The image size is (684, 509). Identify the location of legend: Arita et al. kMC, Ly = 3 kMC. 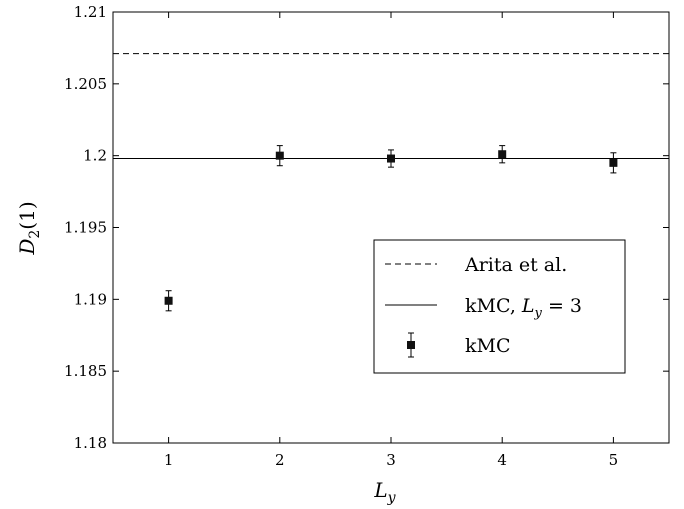
(499, 306).